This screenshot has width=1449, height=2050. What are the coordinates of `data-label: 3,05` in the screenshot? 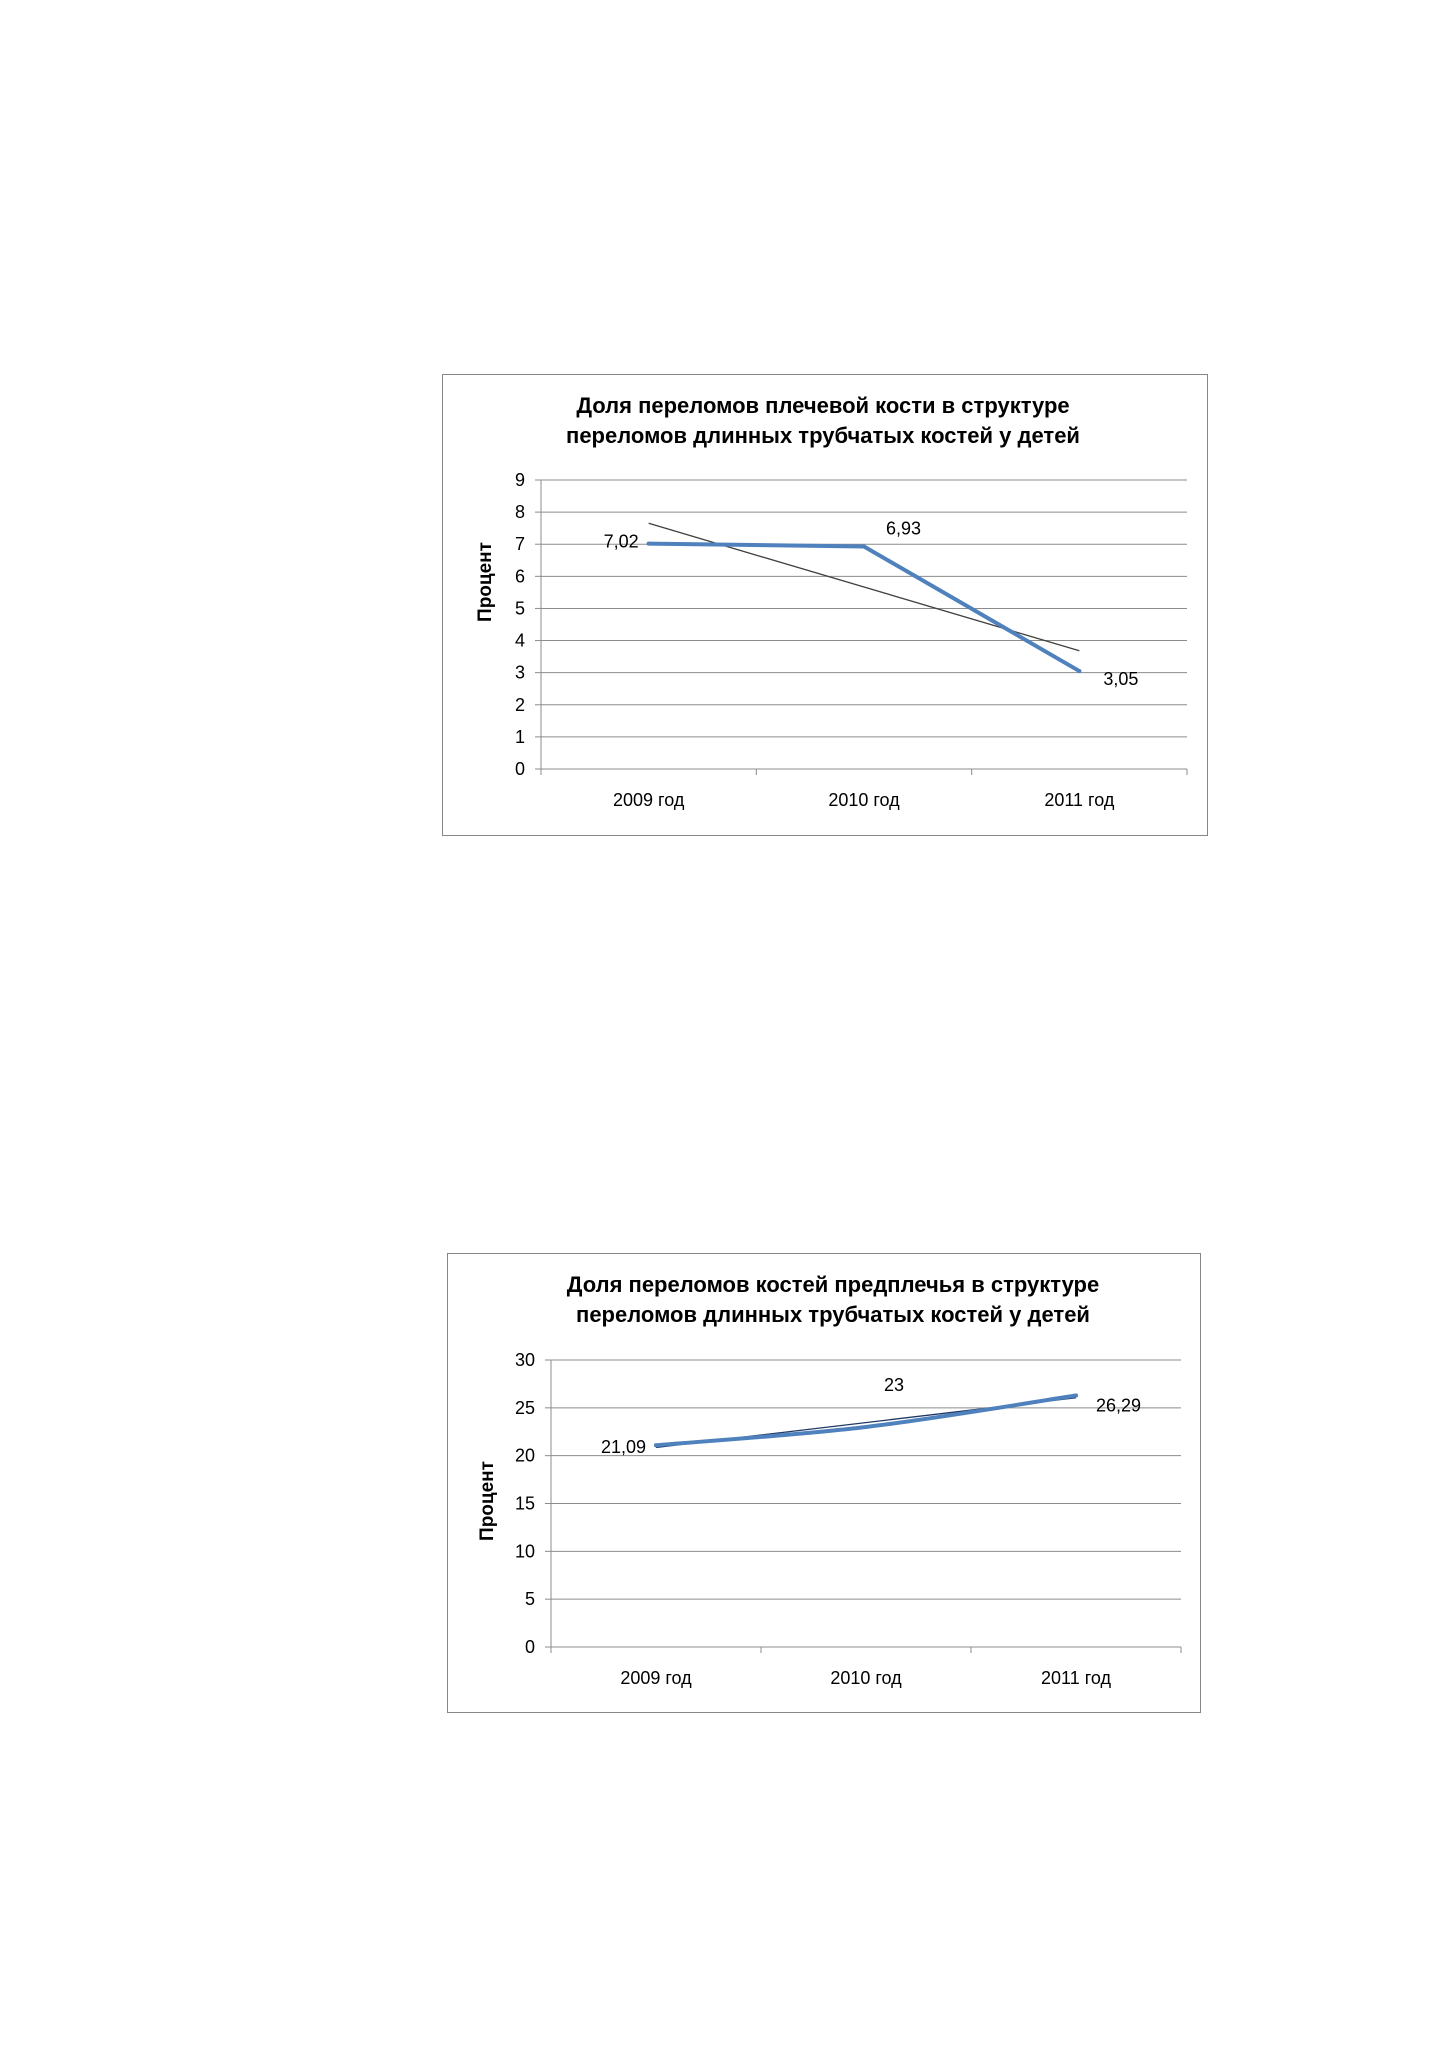 It's located at (1120, 679).